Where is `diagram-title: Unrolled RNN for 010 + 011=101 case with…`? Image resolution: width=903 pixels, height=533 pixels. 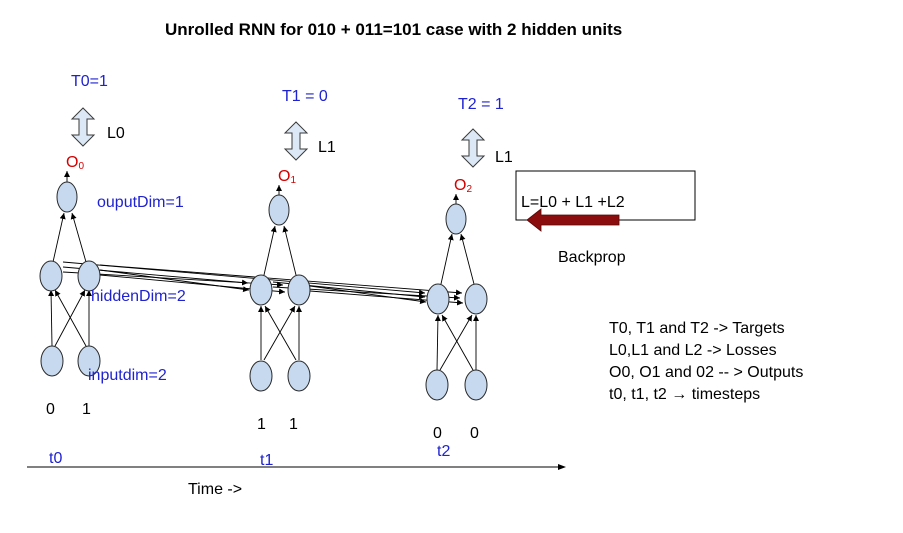
diagram-title: Unrolled RNN for 010 + 011=101 case with… is located at coordinates (393, 29).